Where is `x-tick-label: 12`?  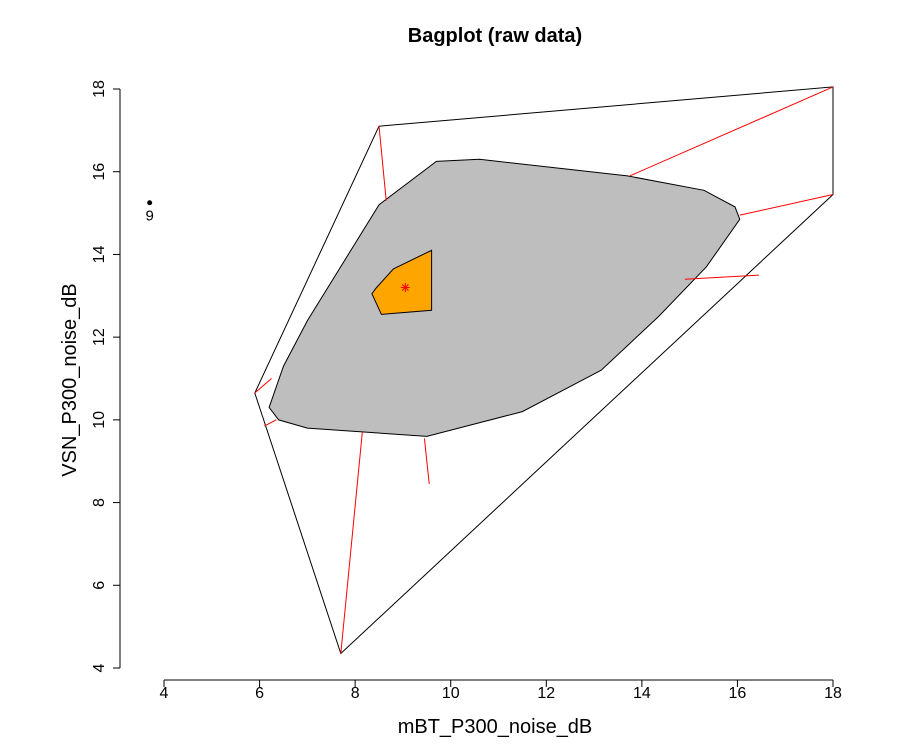 x-tick-label: 12 is located at coordinates (546, 693).